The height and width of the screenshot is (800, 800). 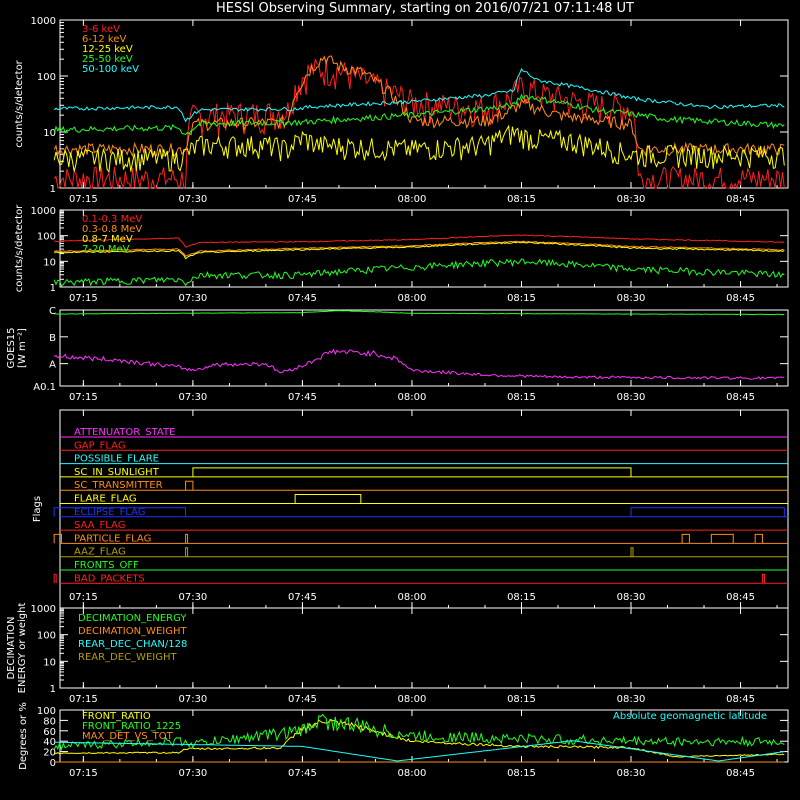 I want to click on panel-1-xlabel-0: 07:15, so click(x=83, y=298).